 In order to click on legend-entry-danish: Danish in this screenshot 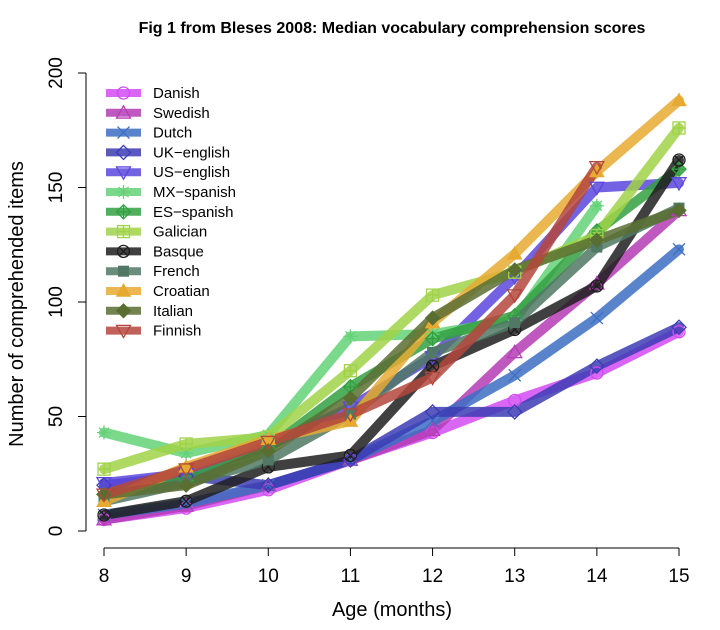, I will do `click(153, 93)`.